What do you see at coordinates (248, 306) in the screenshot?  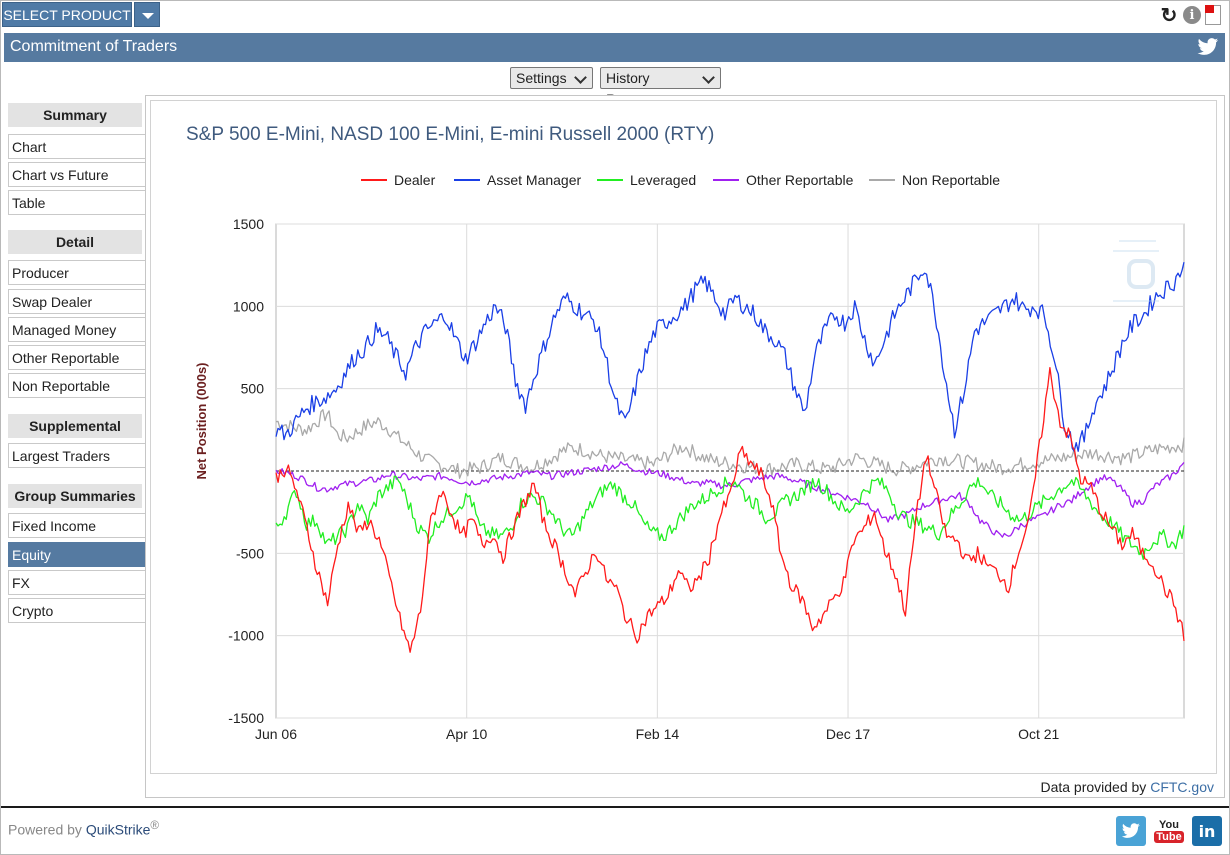 I see `y-tick-label: 1000` at bounding box center [248, 306].